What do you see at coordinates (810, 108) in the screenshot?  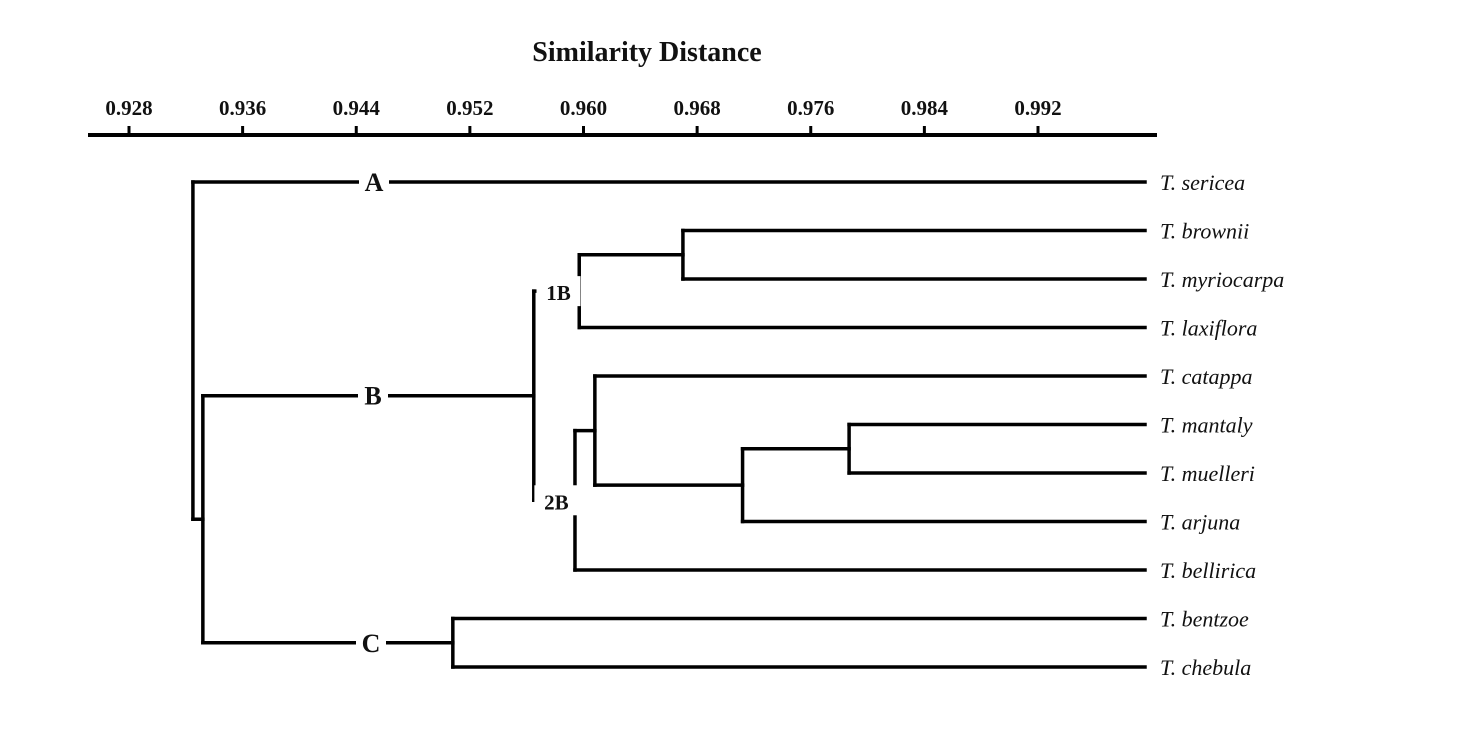 I see `tick-label: 0.976` at bounding box center [810, 108].